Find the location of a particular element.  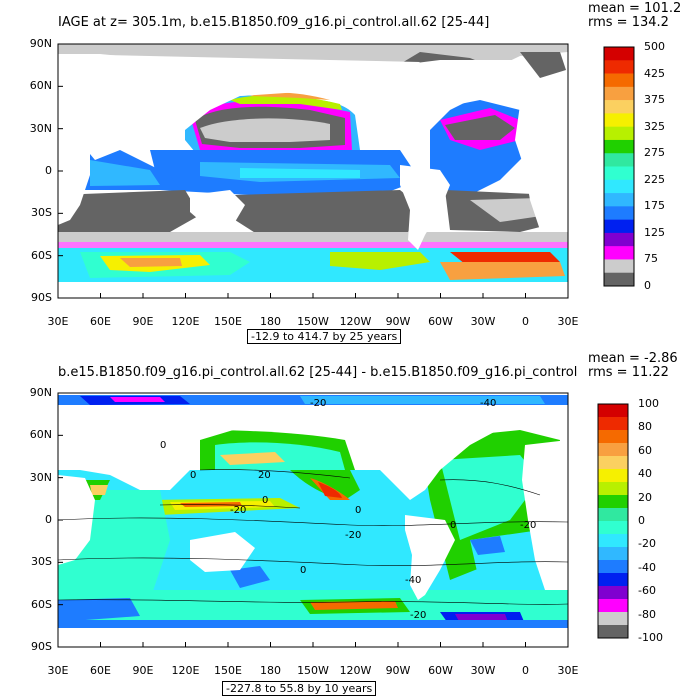

top-lon-label: 150E is located at coordinates (228, 321).